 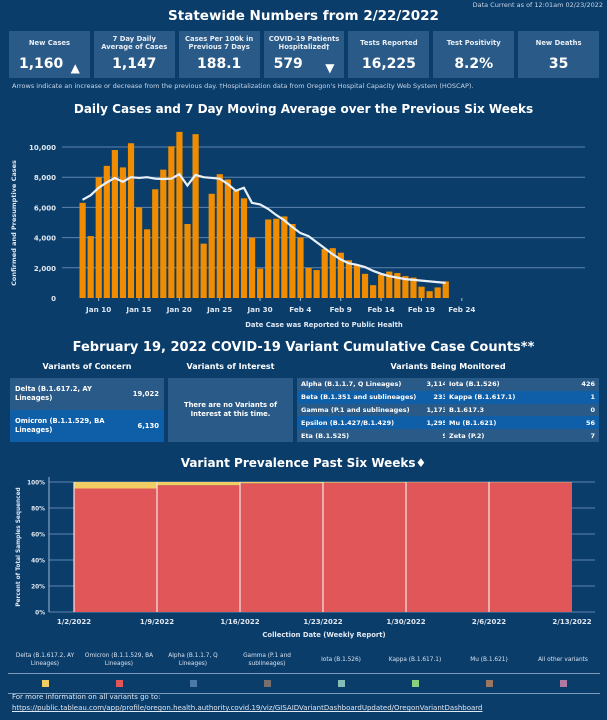 I want to click on x-tick-label: Feb 19, so click(x=421, y=309).